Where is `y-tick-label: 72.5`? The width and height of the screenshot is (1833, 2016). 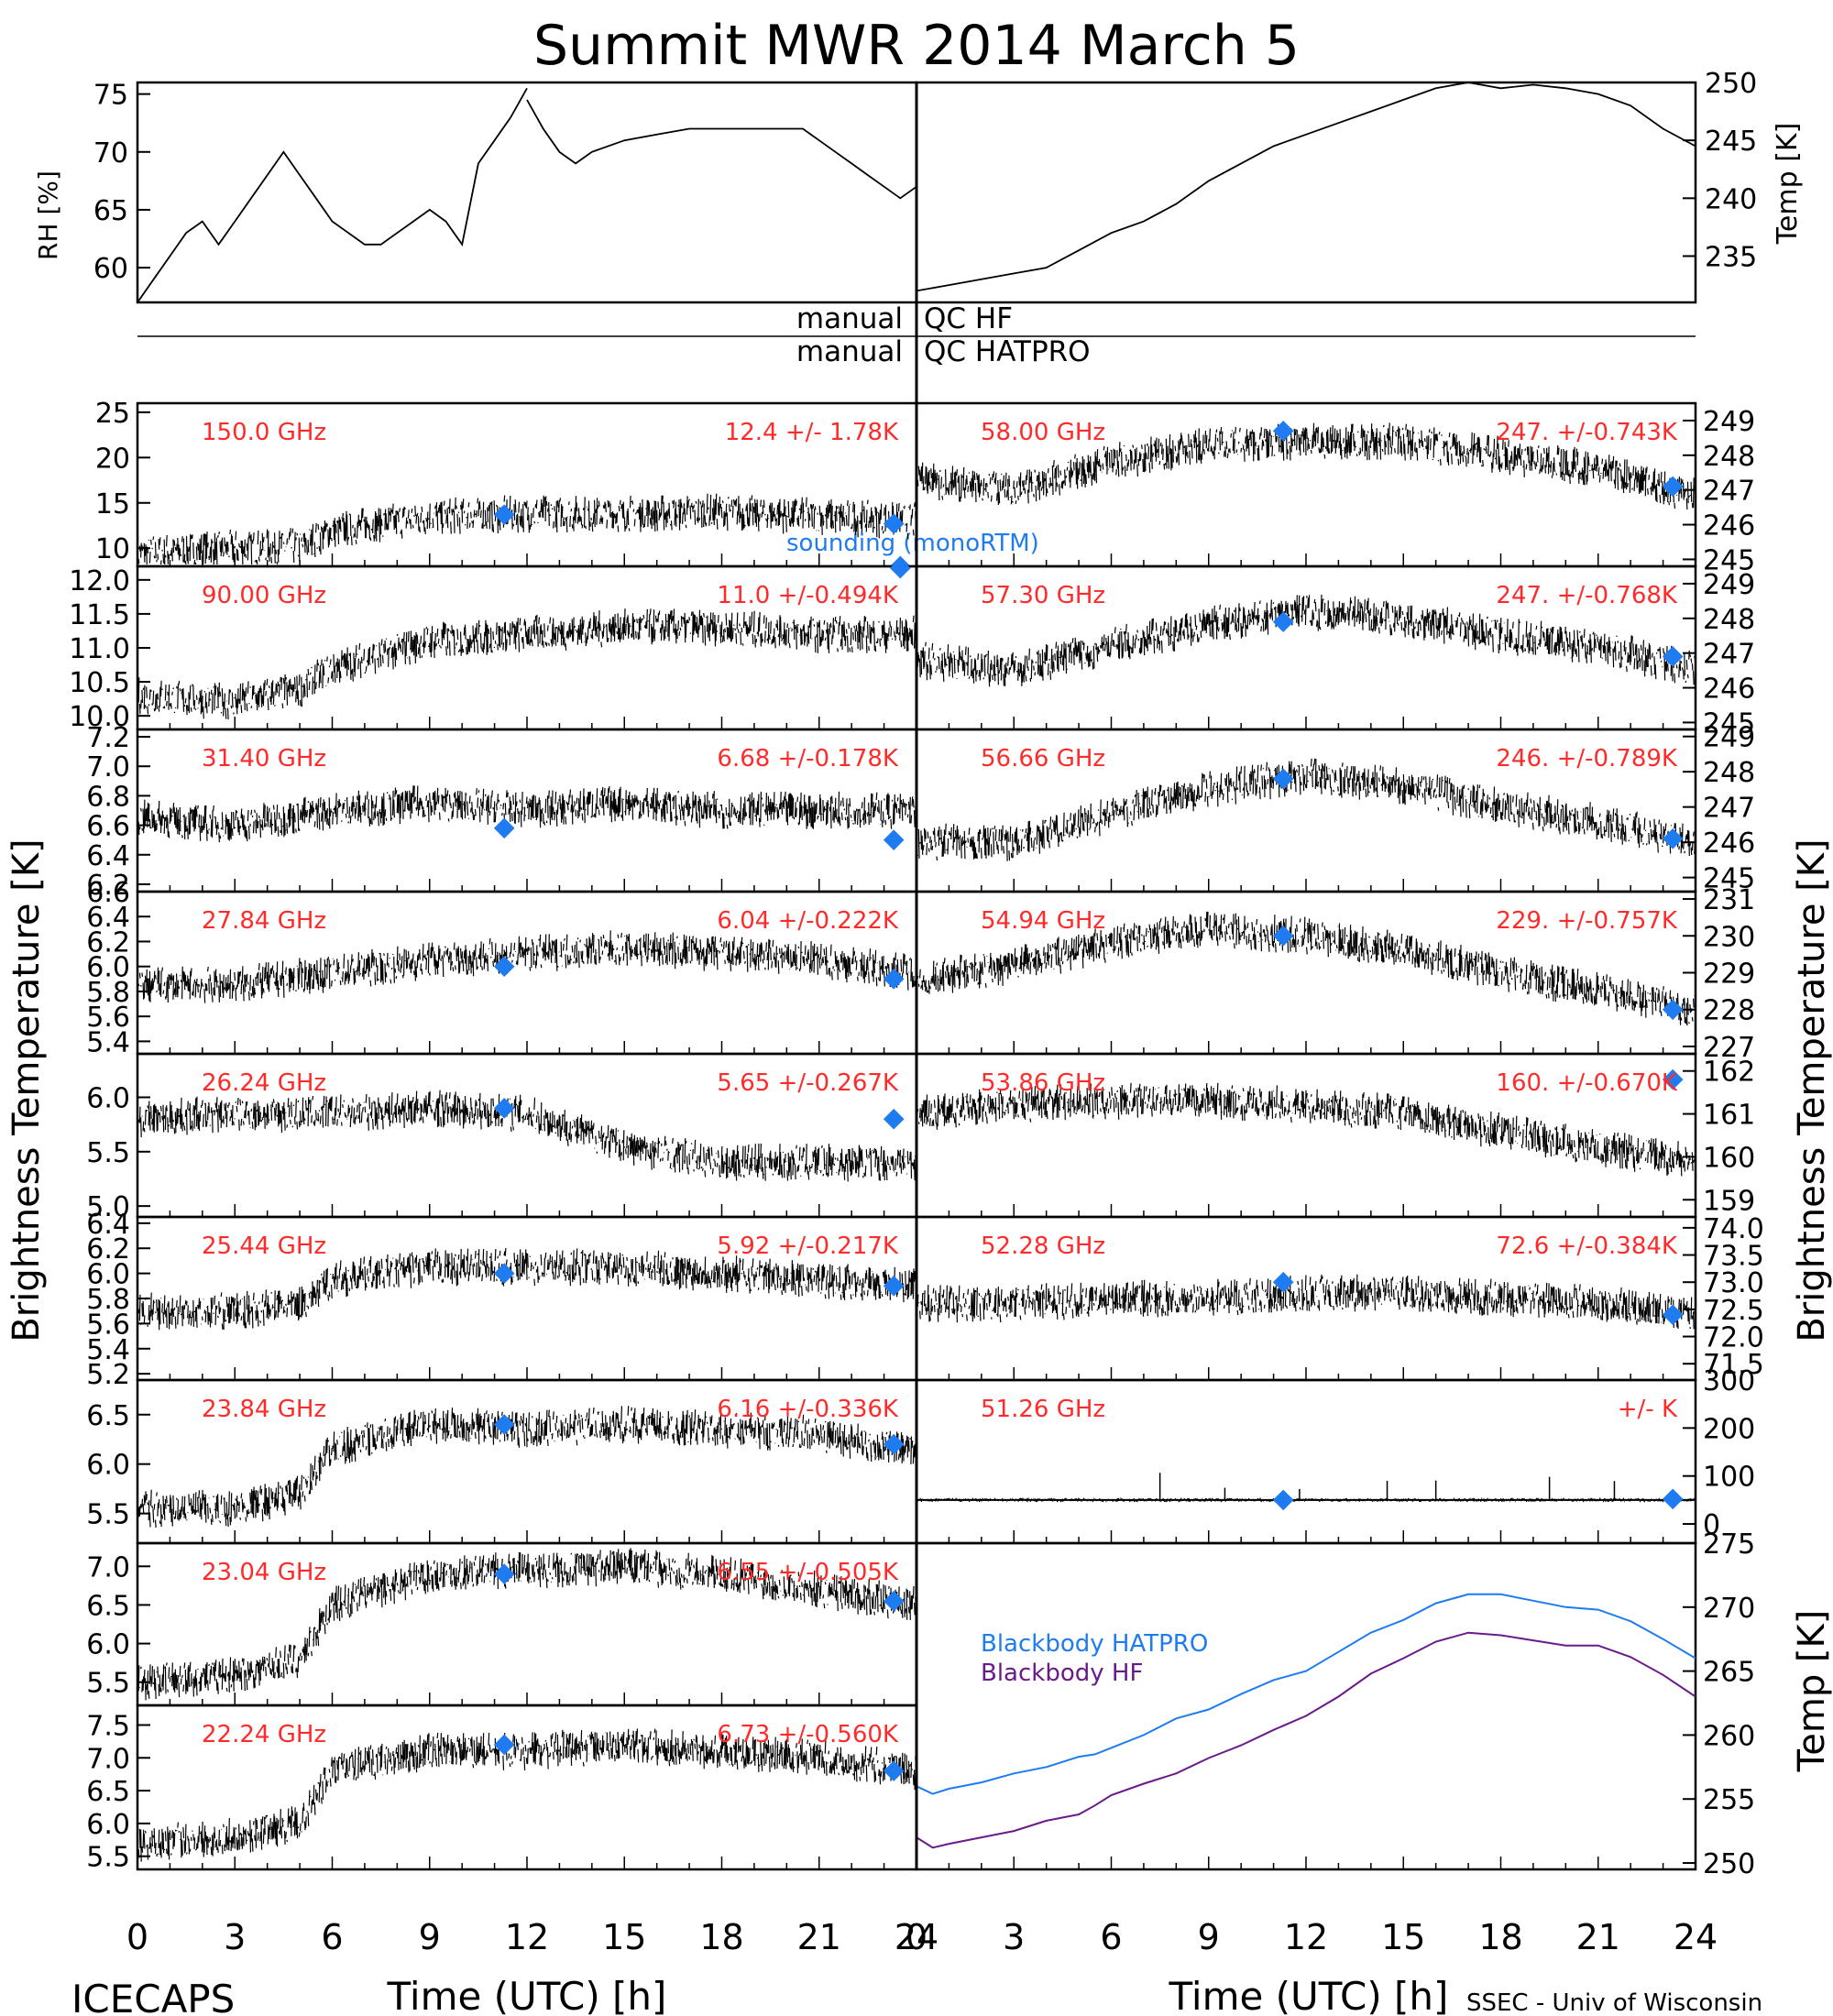 y-tick-label: 72.5 is located at coordinates (1733, 1311).